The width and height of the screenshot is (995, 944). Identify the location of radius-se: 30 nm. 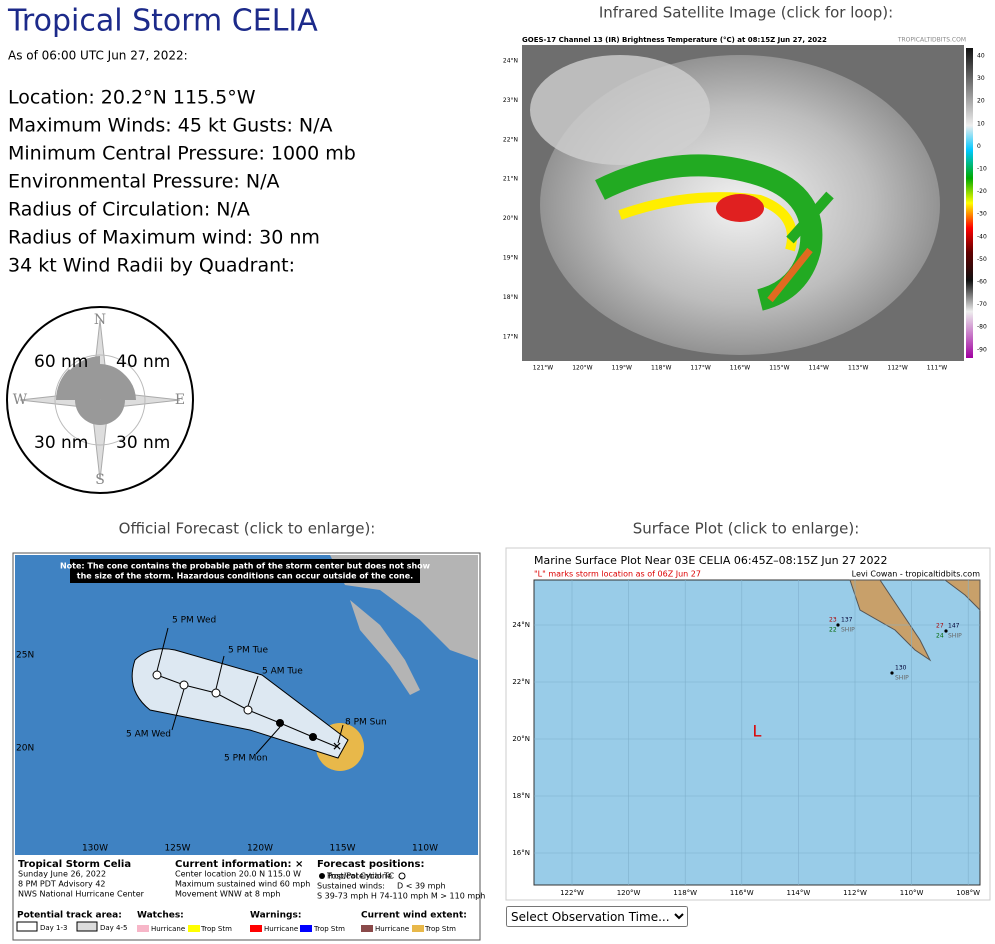
(143, 443).